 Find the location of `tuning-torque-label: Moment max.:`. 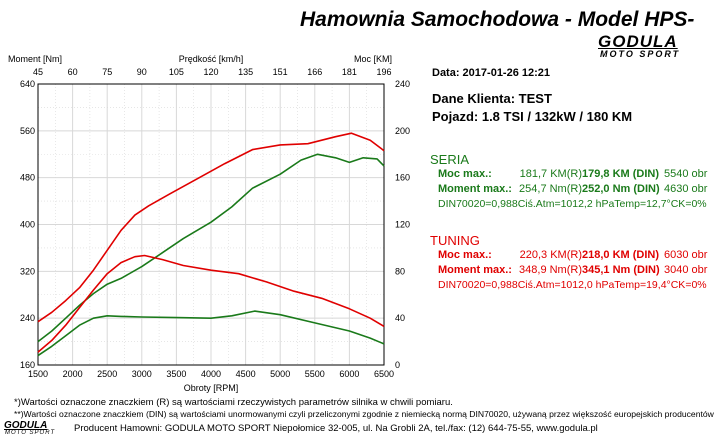

tuning-torque-label: Moment max.: is located at coordinates (475, 270).